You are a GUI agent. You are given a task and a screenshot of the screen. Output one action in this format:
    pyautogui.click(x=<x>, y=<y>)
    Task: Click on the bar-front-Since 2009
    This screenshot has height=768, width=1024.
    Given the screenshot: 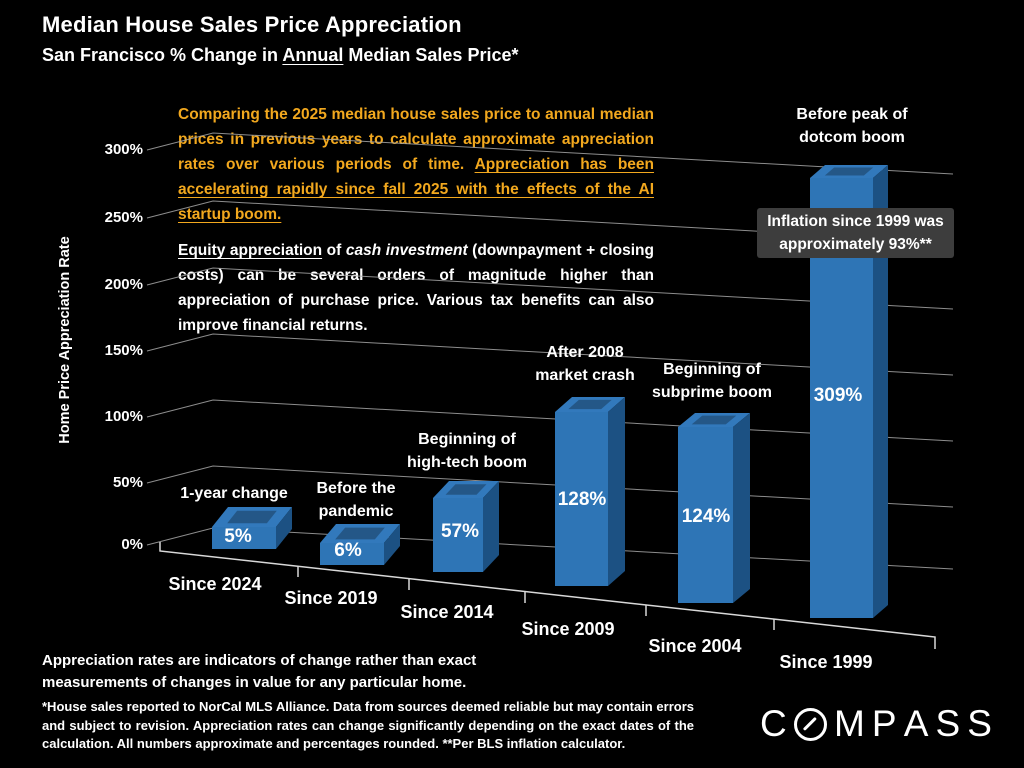 What is the action you would take?
    pyautogui.click(x=581, y=499)
    